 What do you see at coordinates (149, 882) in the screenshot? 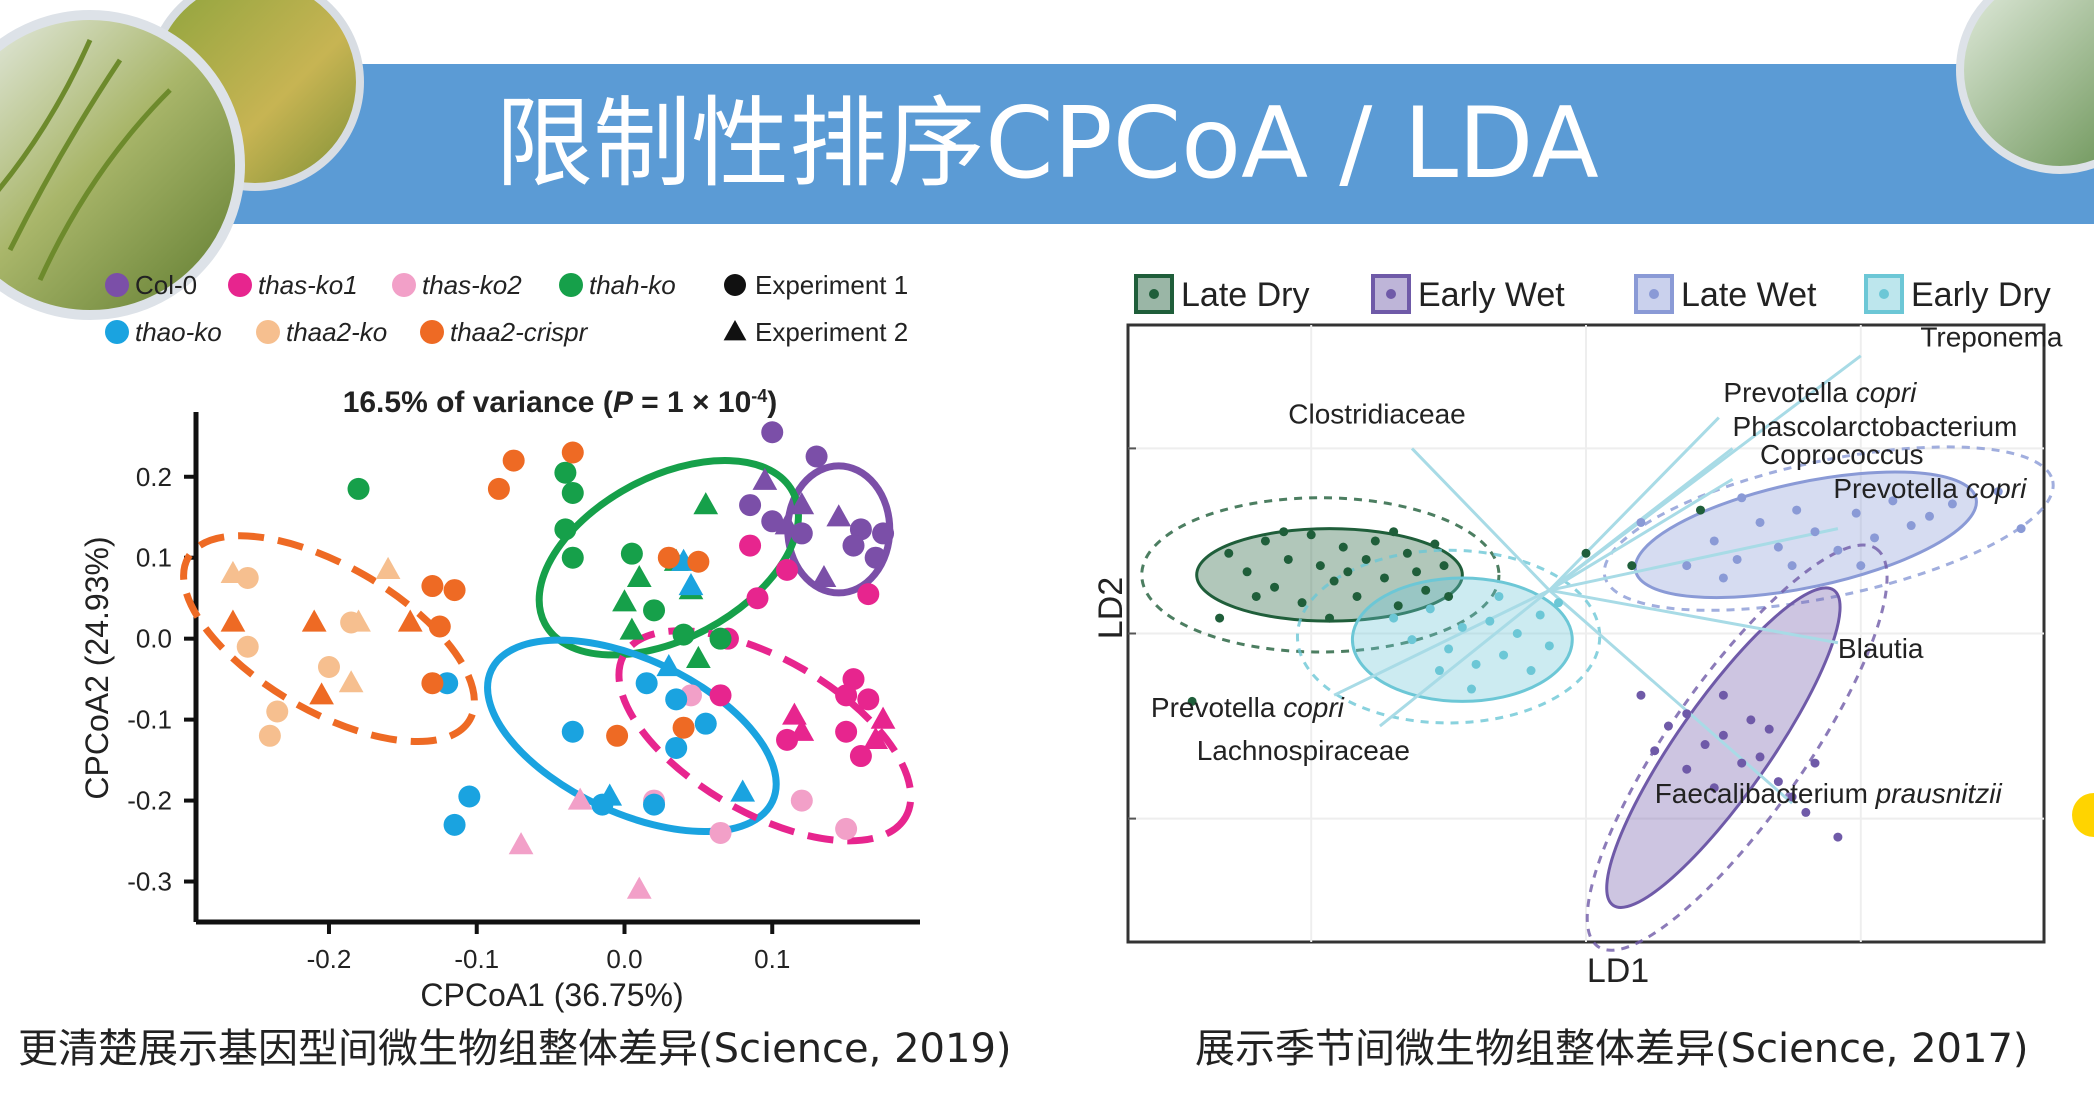
I see `y-tick-label: -0.3` at bounding box center [149, 882].